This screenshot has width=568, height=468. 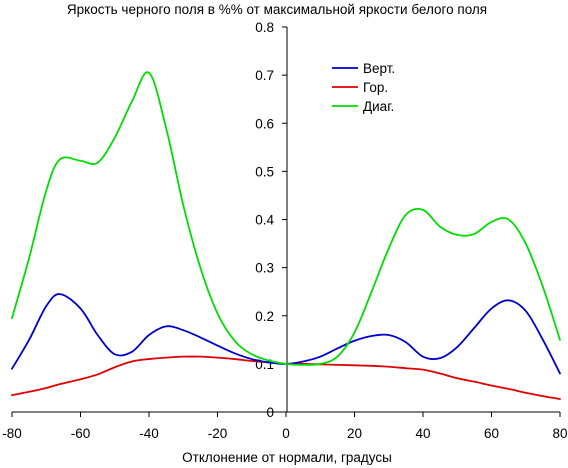 What do you see at coordinates (264, 171) in the screenshot?
I see `y-tick-label: 0.5` at bounding box center [264, 171].